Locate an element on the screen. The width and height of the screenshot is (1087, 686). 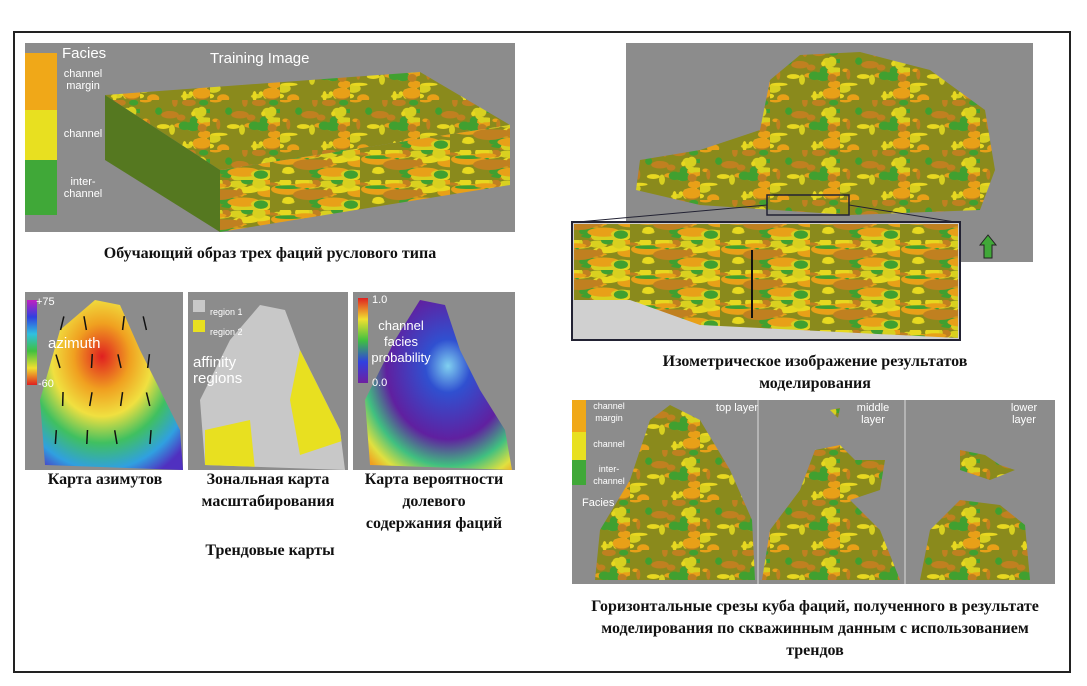
caption: Зональная карта масштабирования is located at coordinates (268, 490).